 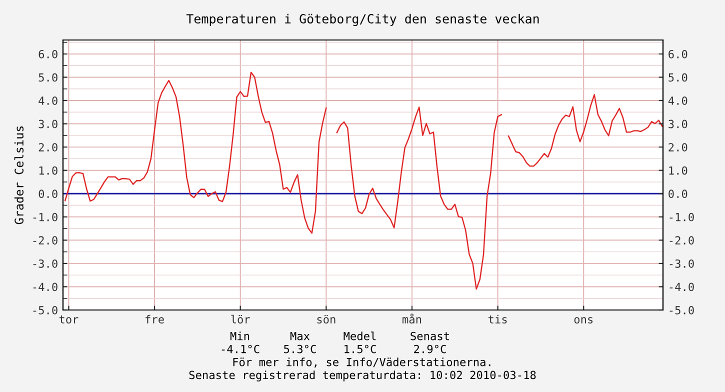 What do you see at coordinates (682, 263) in the screenshot?
I see `y2-tick-label: -3.0` at bounding box center [682, 263].